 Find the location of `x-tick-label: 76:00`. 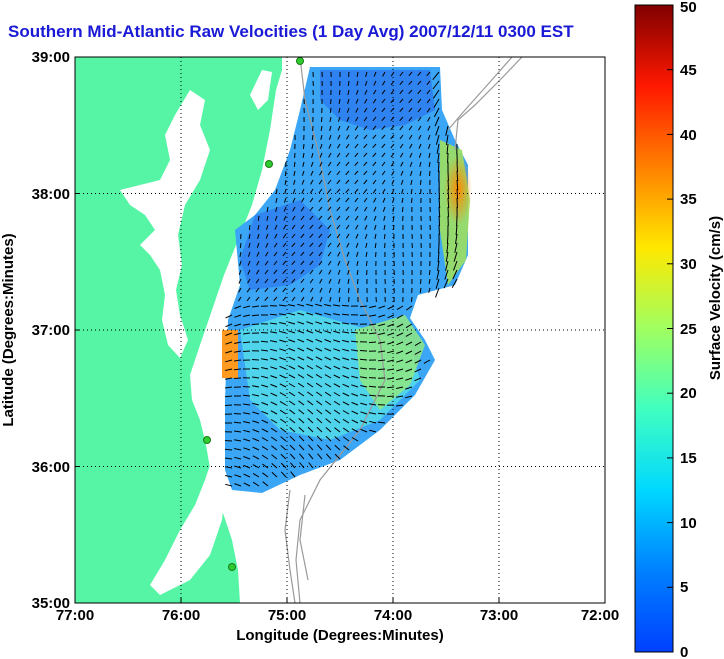

x-tick-label: 76:00 is located at coordinates (181, 615).